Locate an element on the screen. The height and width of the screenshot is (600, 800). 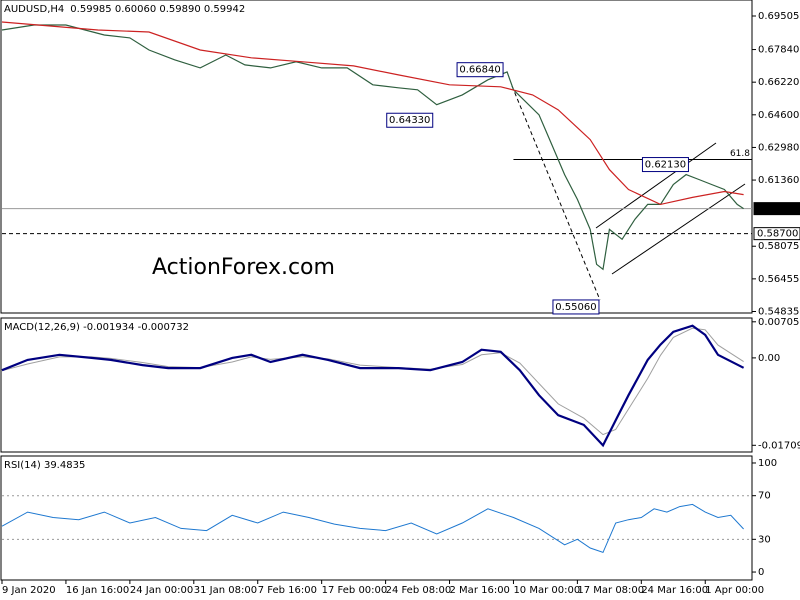
y-tick-label: 0.69505 is located at coordinates (778, 16).